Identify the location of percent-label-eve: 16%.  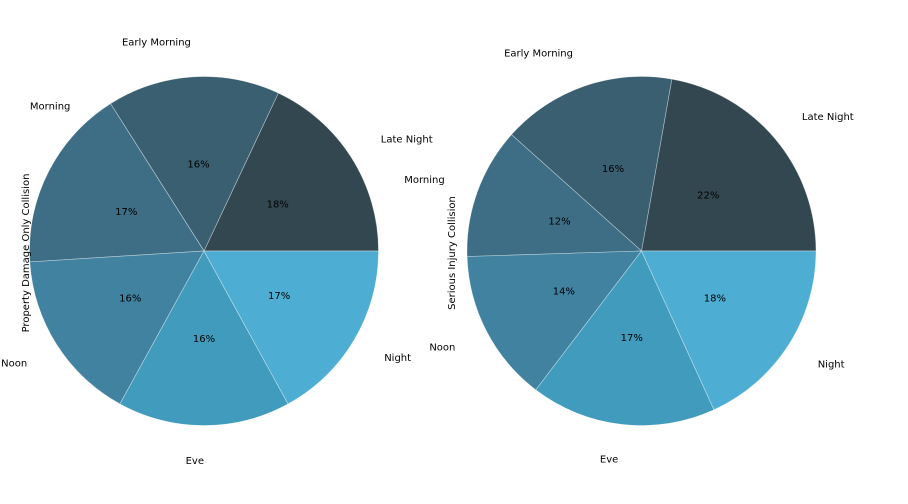
(204, 339).